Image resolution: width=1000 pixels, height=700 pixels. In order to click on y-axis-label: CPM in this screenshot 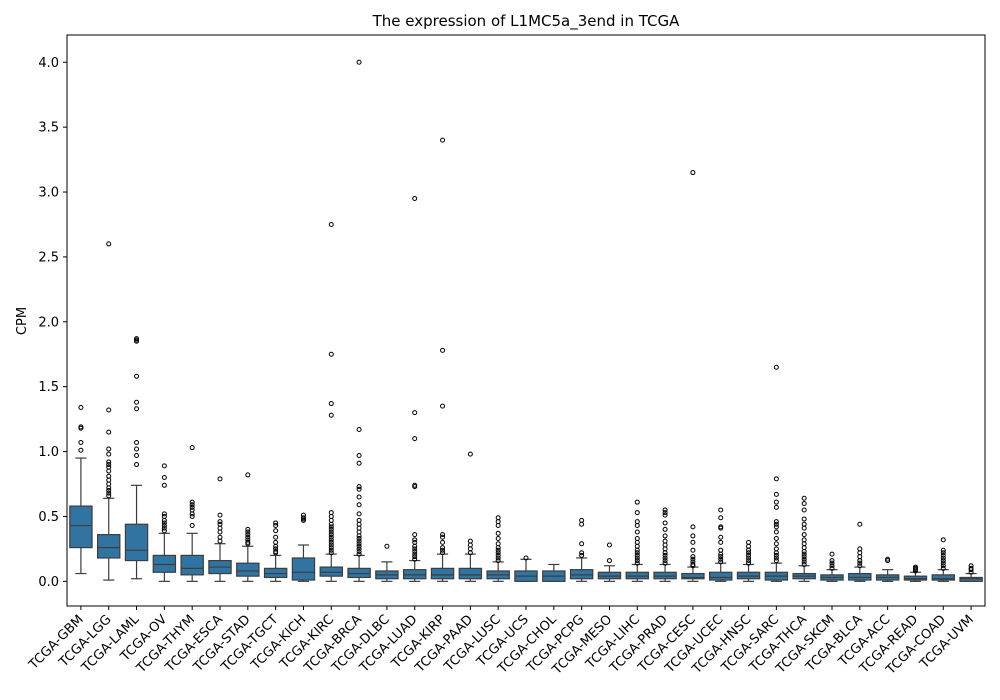, I will do `click(22, 321)`.